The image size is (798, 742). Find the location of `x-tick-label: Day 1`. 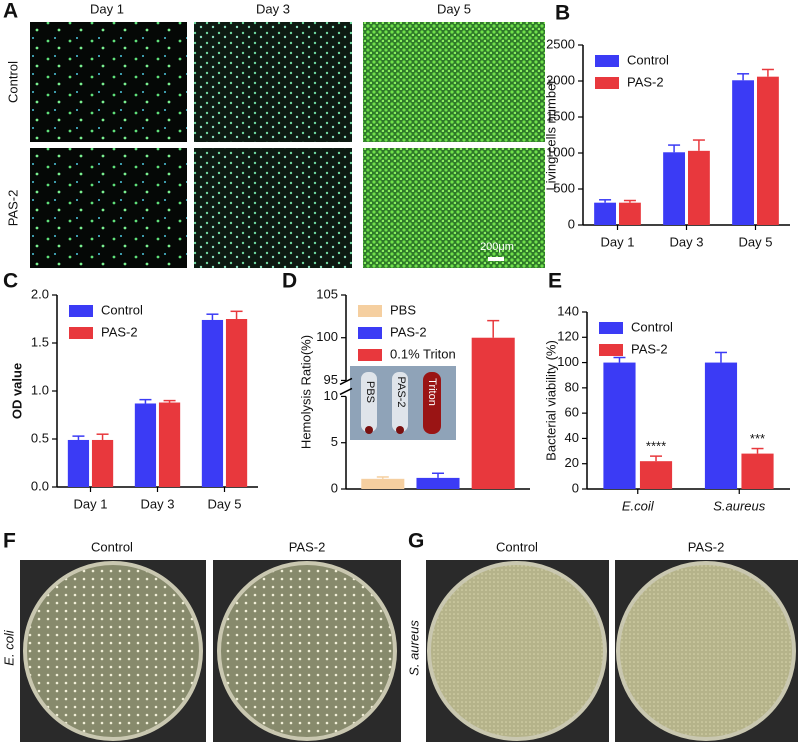

x-tick-label: Day 1 is located at coordinates (91, 503).